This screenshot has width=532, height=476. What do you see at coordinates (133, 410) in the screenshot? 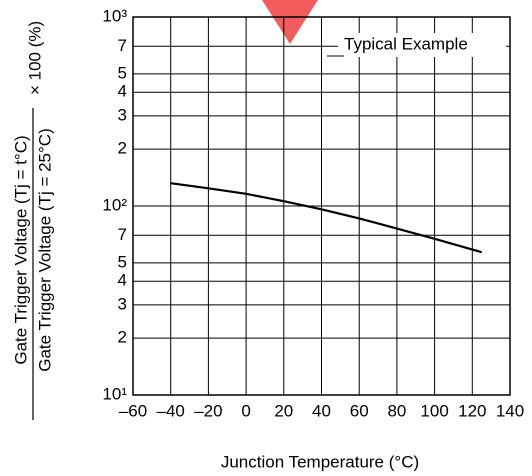
I see `x-tick-label: –60` at bounding box center [133, 410].